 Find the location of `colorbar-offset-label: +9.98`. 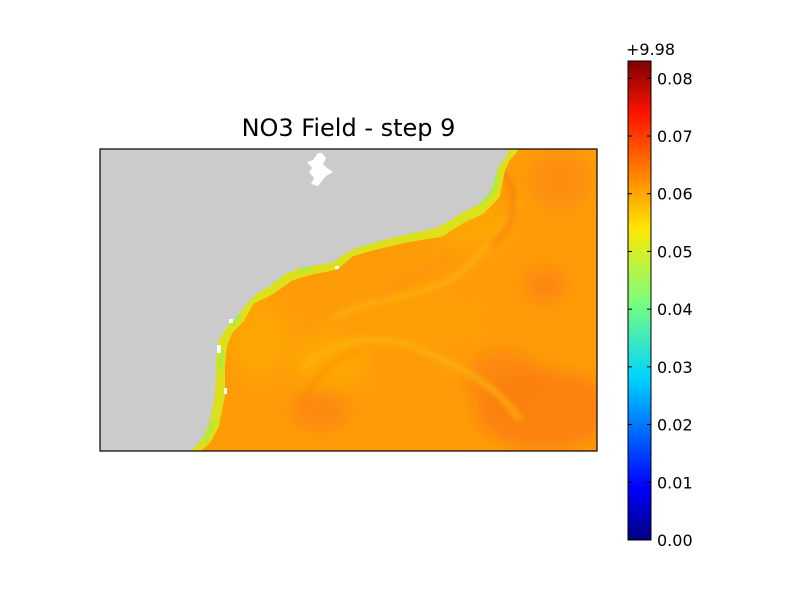

colorbar-offset-label: +9.98 is located at coordinates (650, 49).